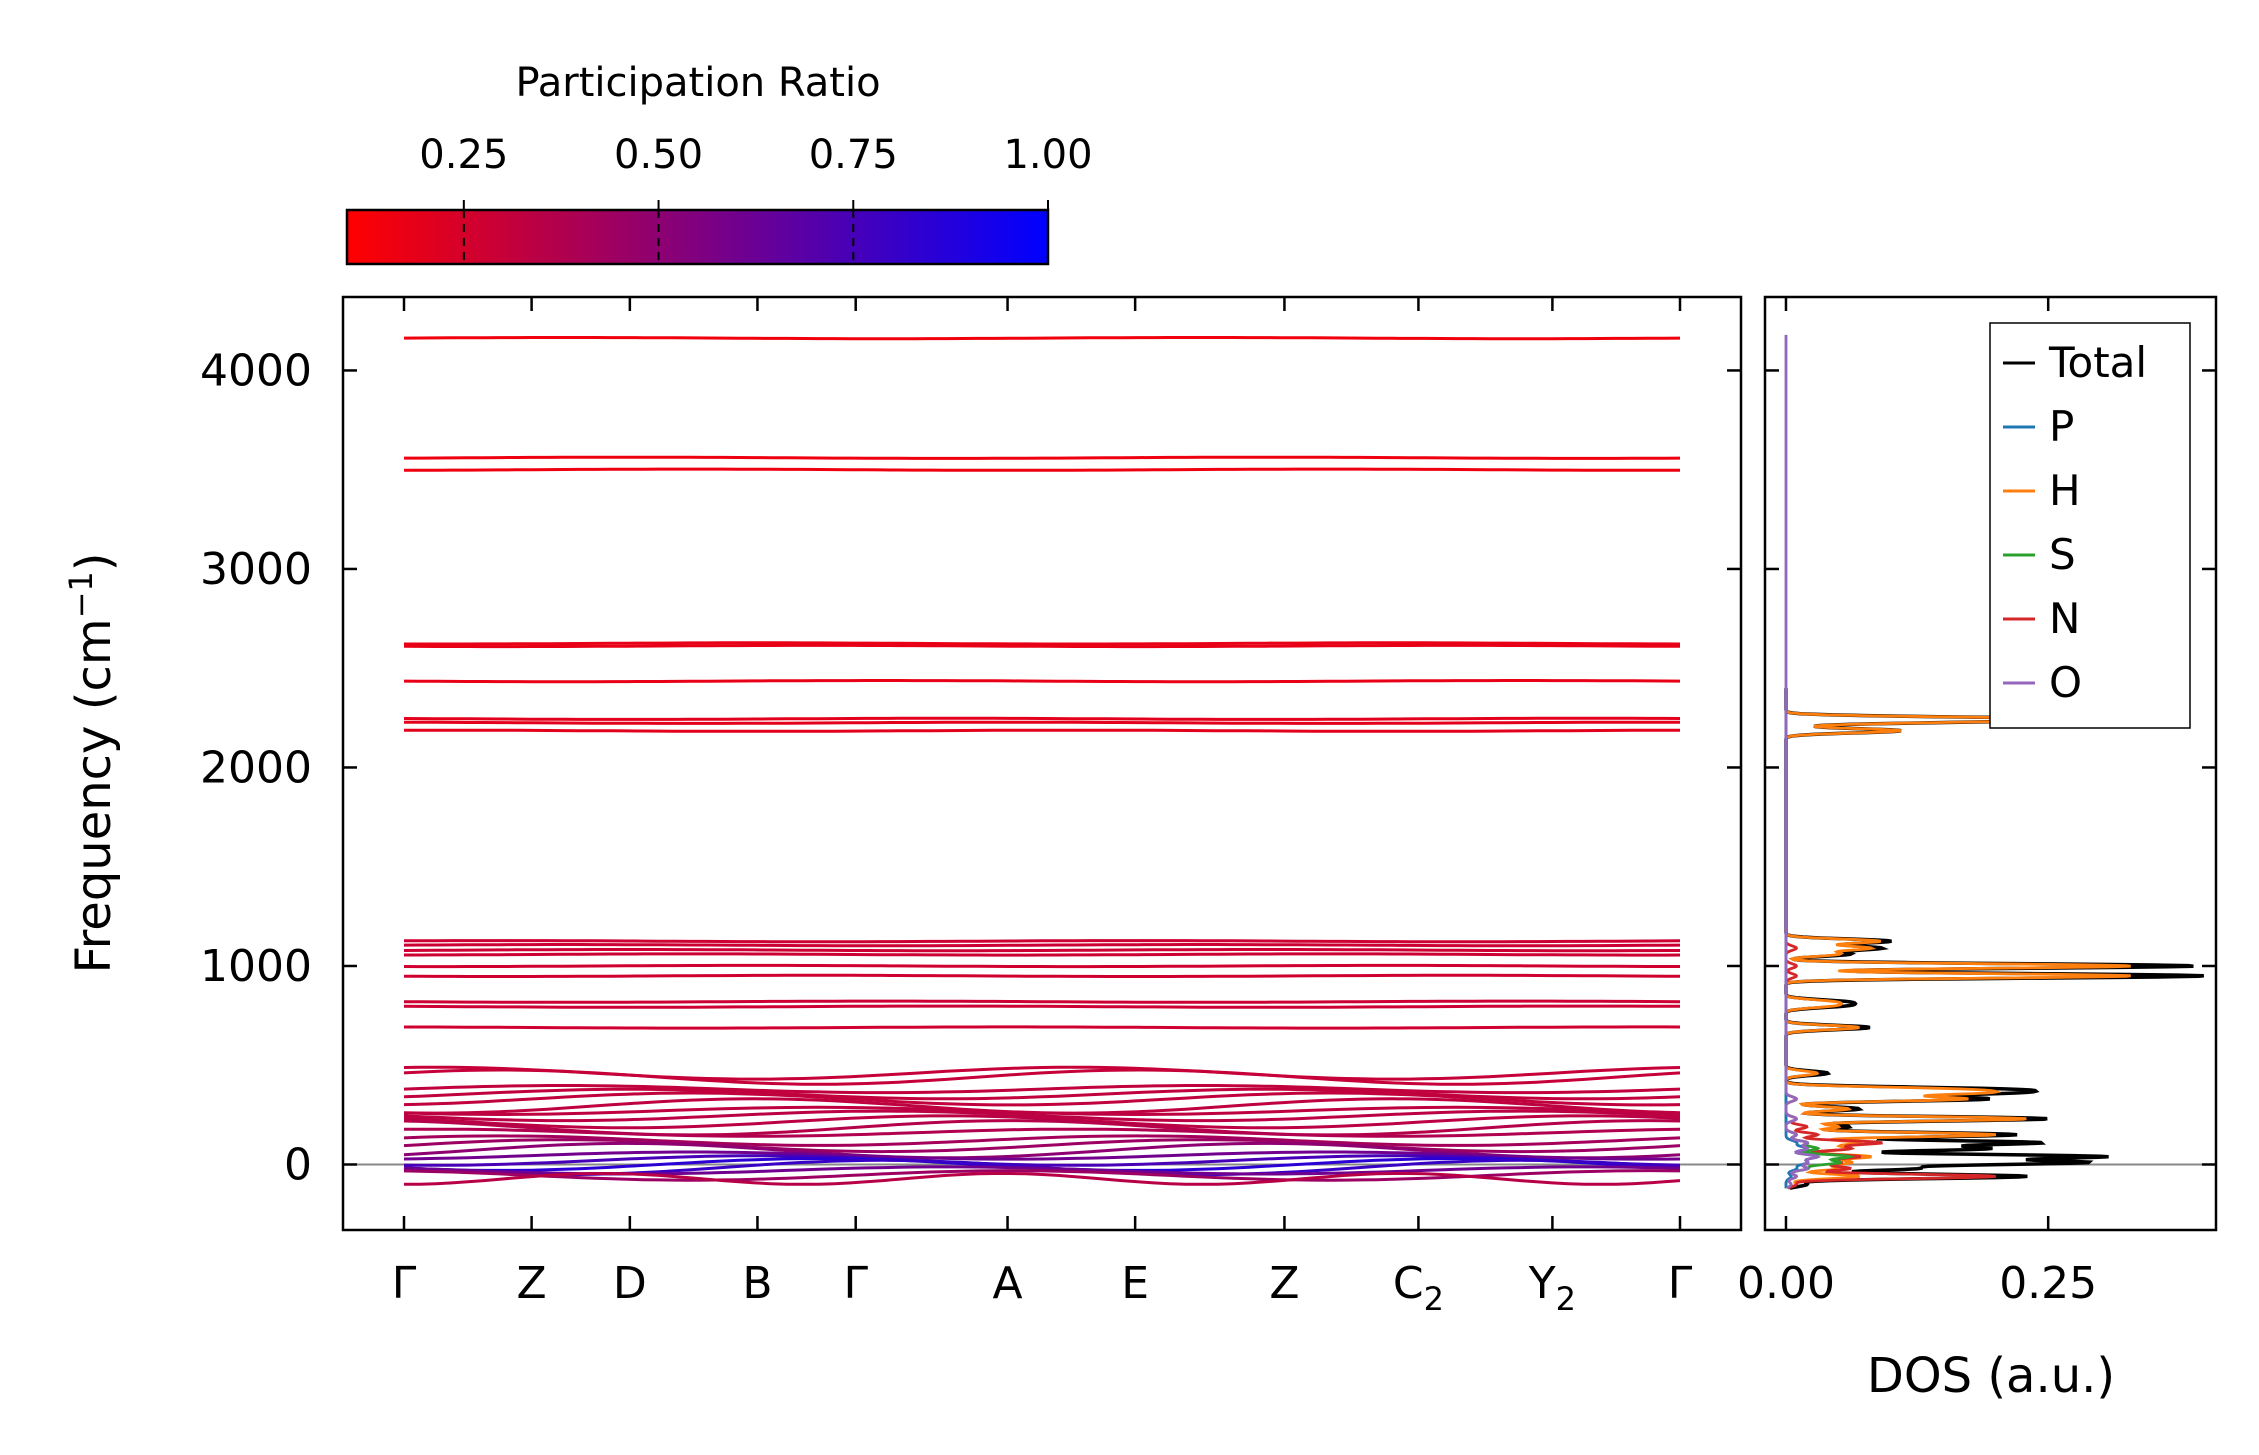  Describe the element at coordinates (298, 1164) in the screenshot. I see `y-tick-label: 0` at that location.